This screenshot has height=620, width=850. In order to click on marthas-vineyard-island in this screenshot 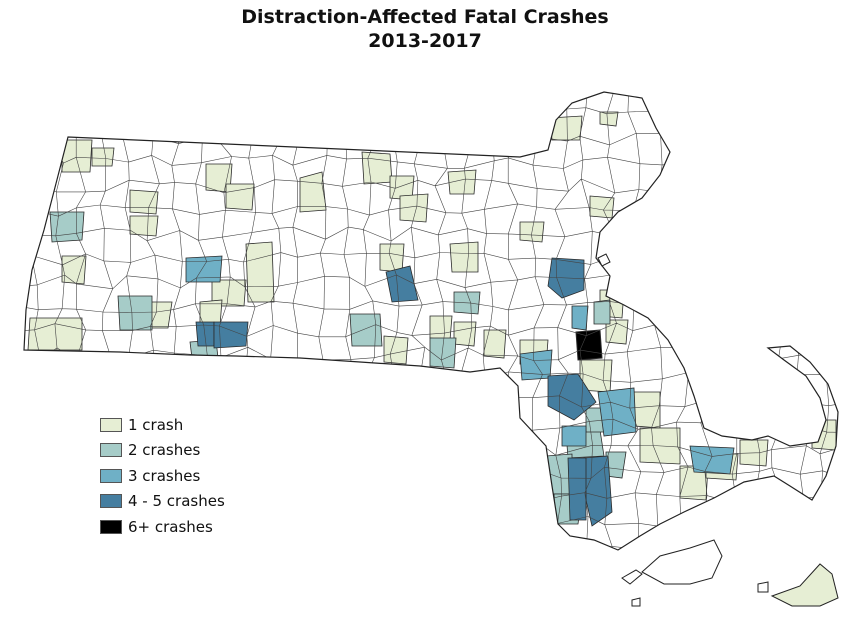, I will do `click(682, 562)`.